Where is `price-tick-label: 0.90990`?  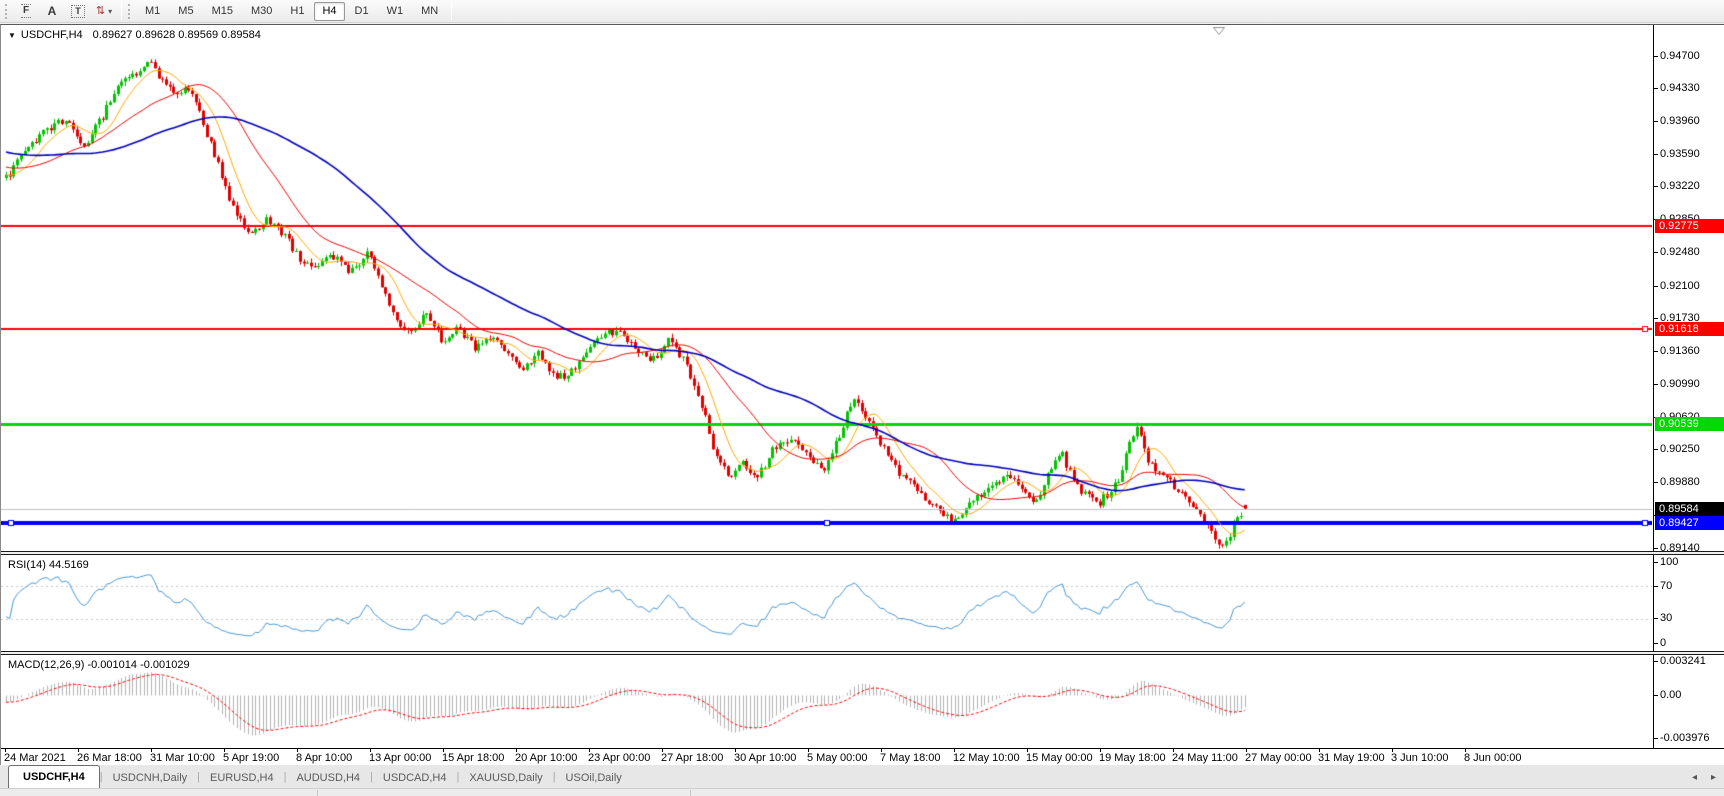
price-tick-label: 0.90990 is located at coordinates (1677, 383).